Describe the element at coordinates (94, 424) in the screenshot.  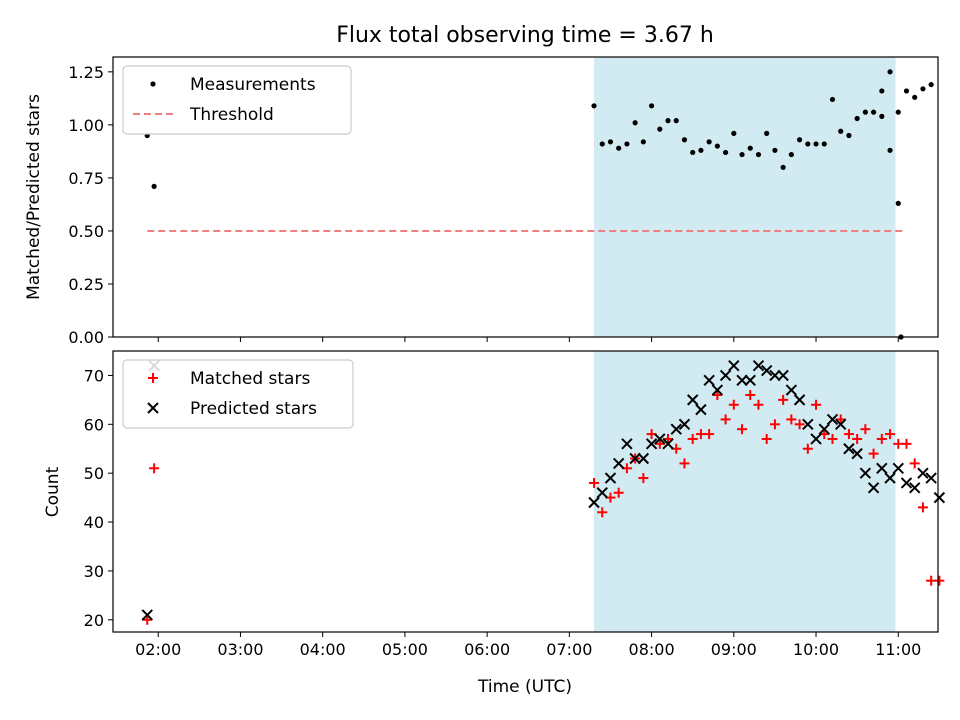
I see `count-y-tick-label: 60` at that location.